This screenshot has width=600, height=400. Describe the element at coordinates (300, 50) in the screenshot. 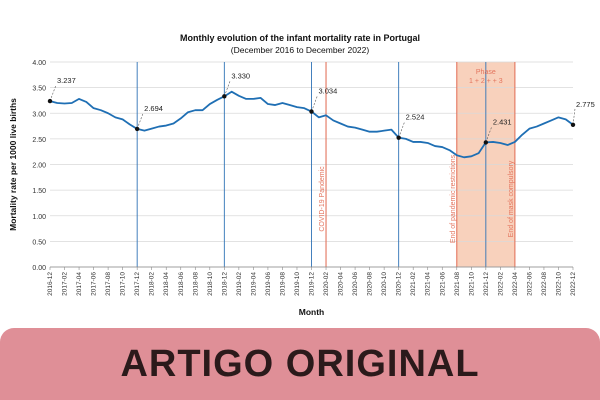

I see `chart-subtitle: (December 2016 to December 2022)` at that location.